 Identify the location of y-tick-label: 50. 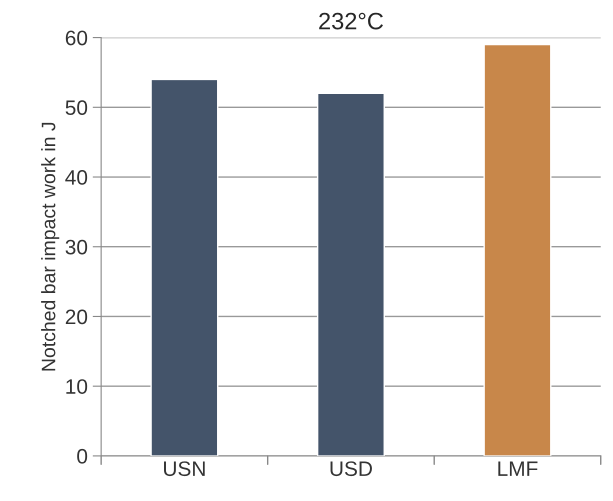
(77, 108).